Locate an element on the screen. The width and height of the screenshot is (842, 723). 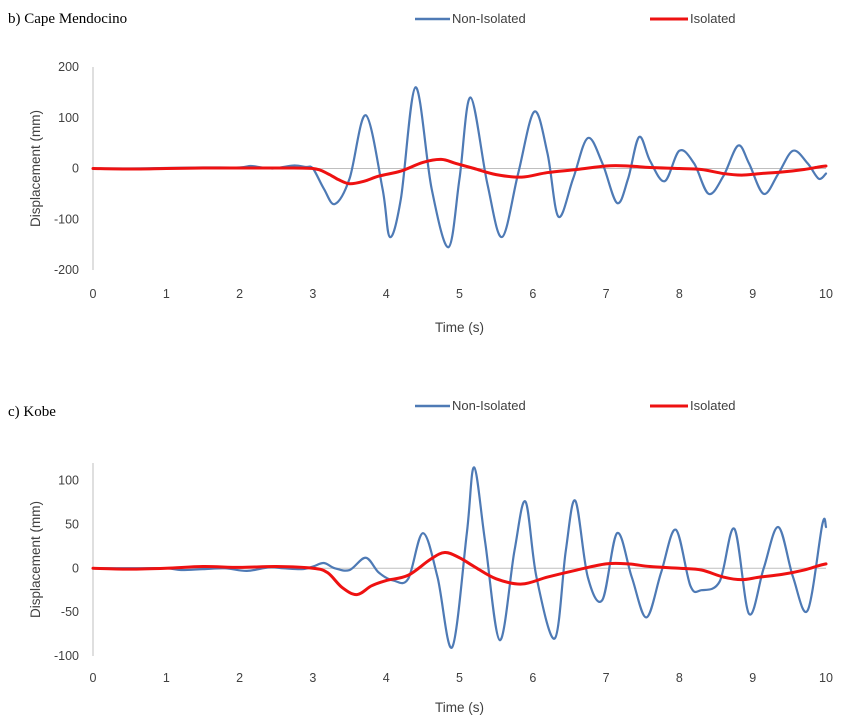
y-tick-label: 200 is located at coordinates (68, 67).